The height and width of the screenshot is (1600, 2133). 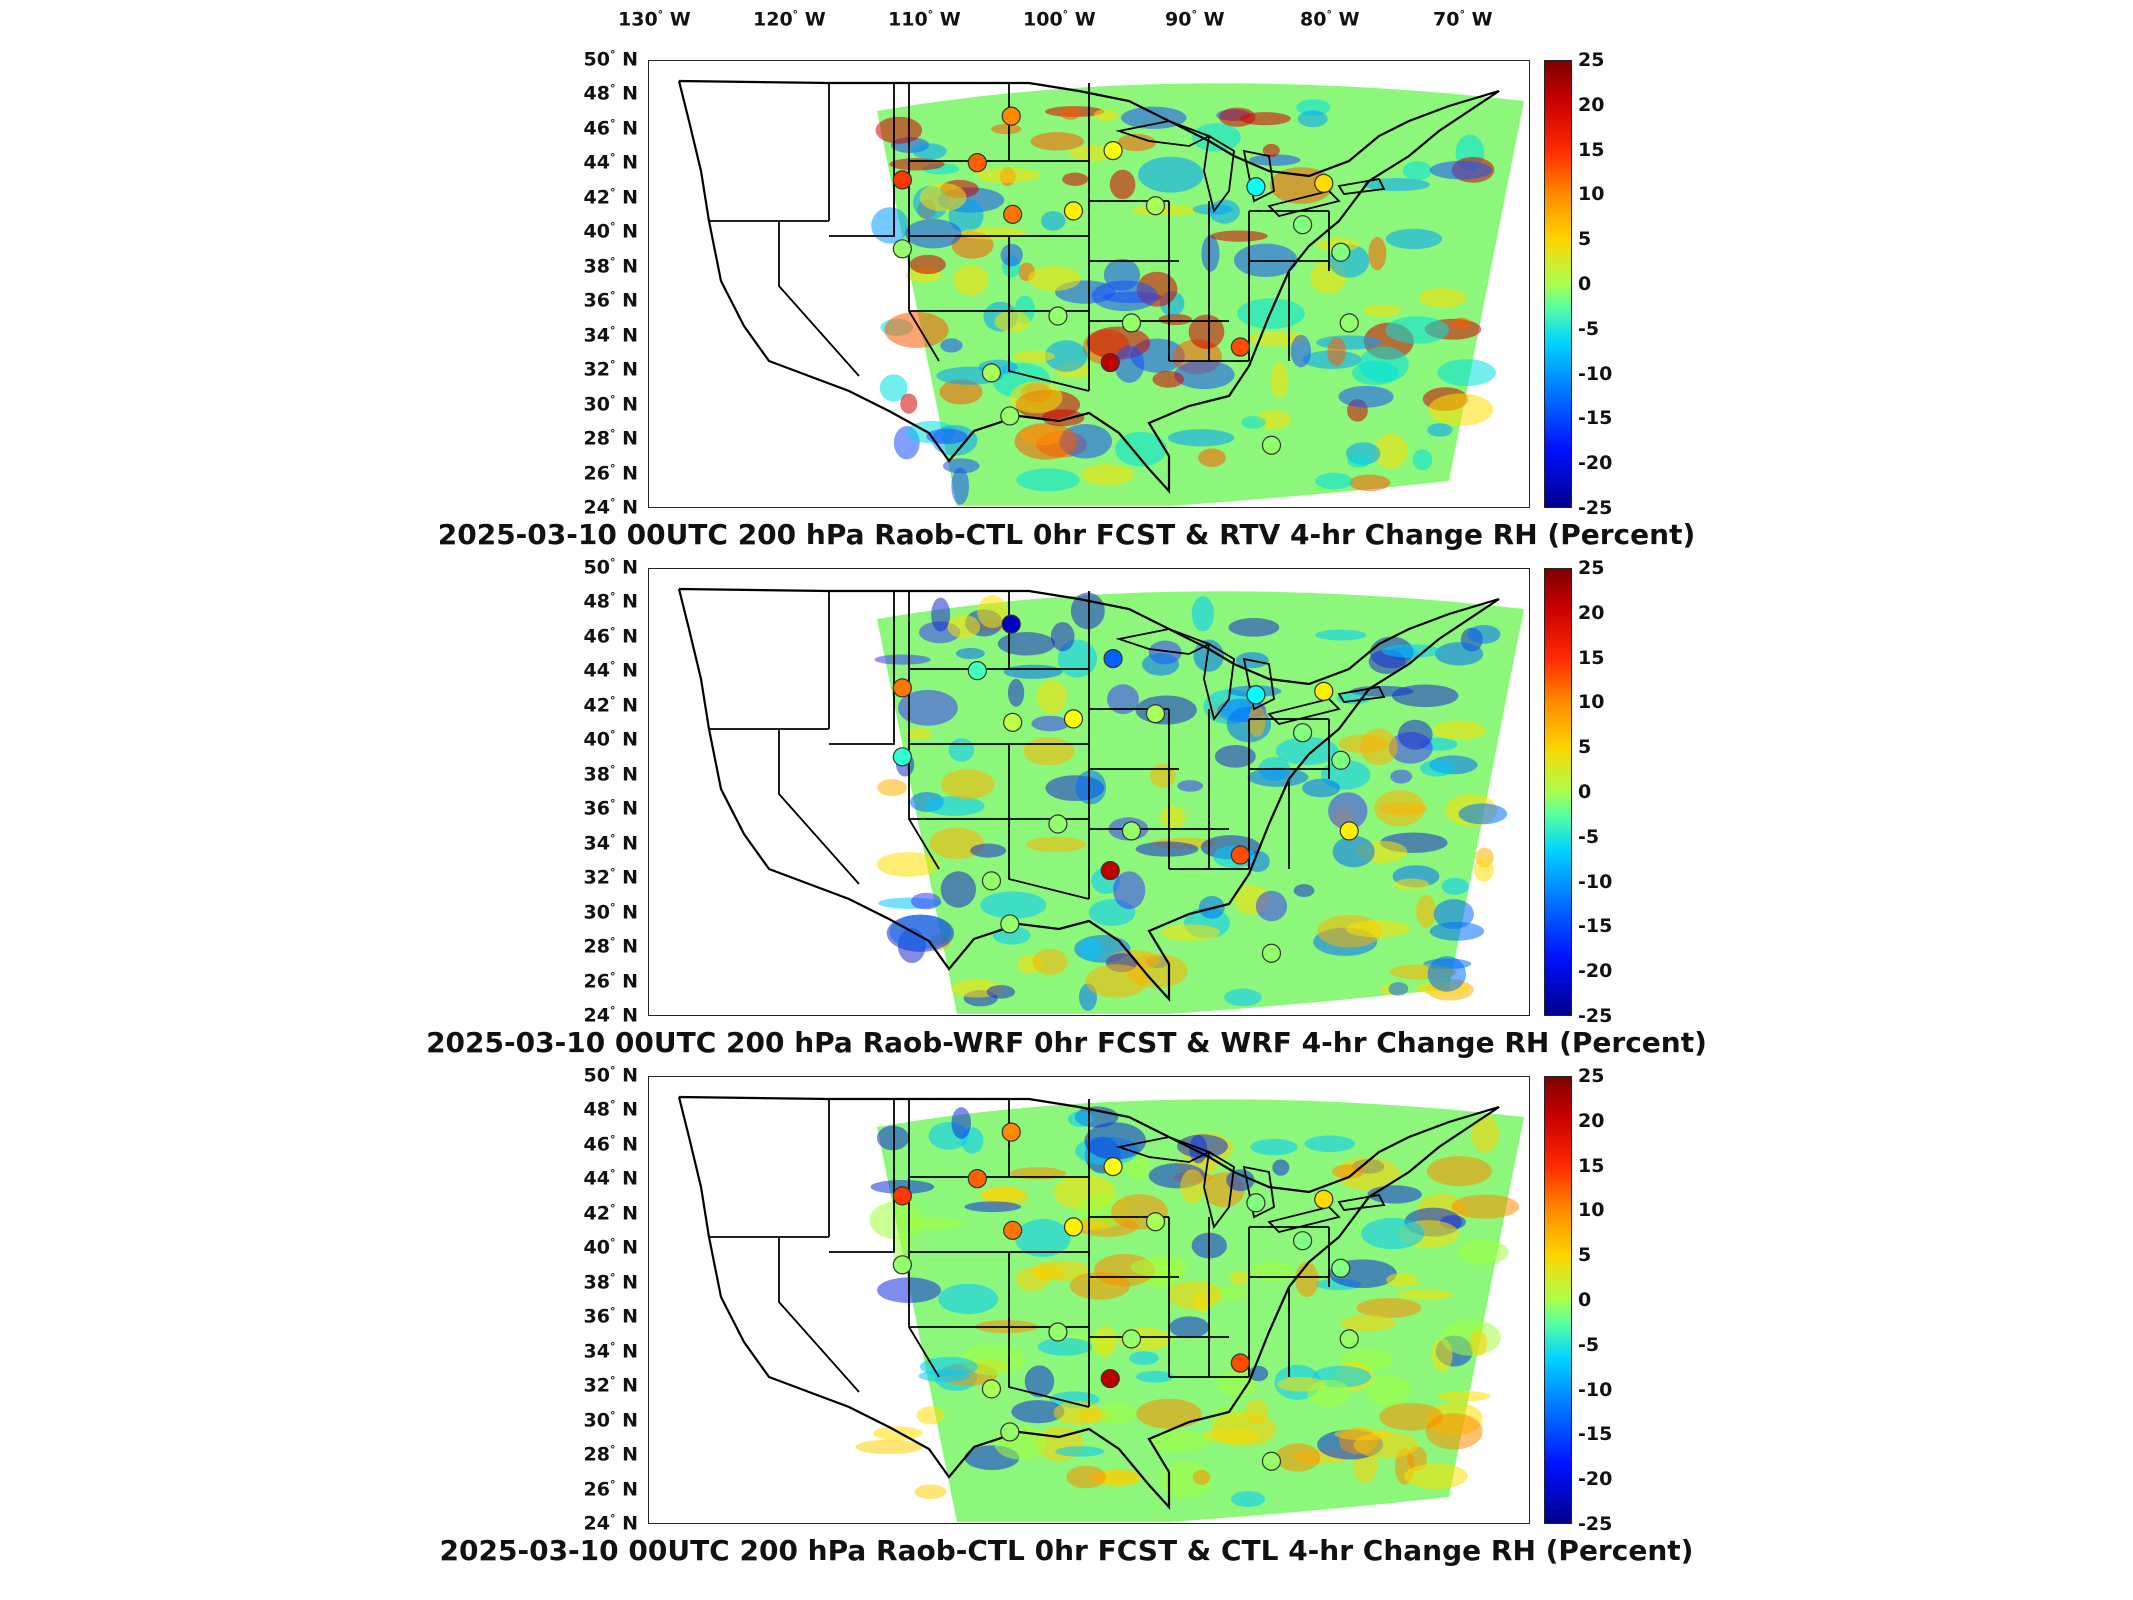 What do you see at coordinates (1589, 836) in the screenshot?
I see `colorbar-tick: -5` at bounding box center [1589, 836].